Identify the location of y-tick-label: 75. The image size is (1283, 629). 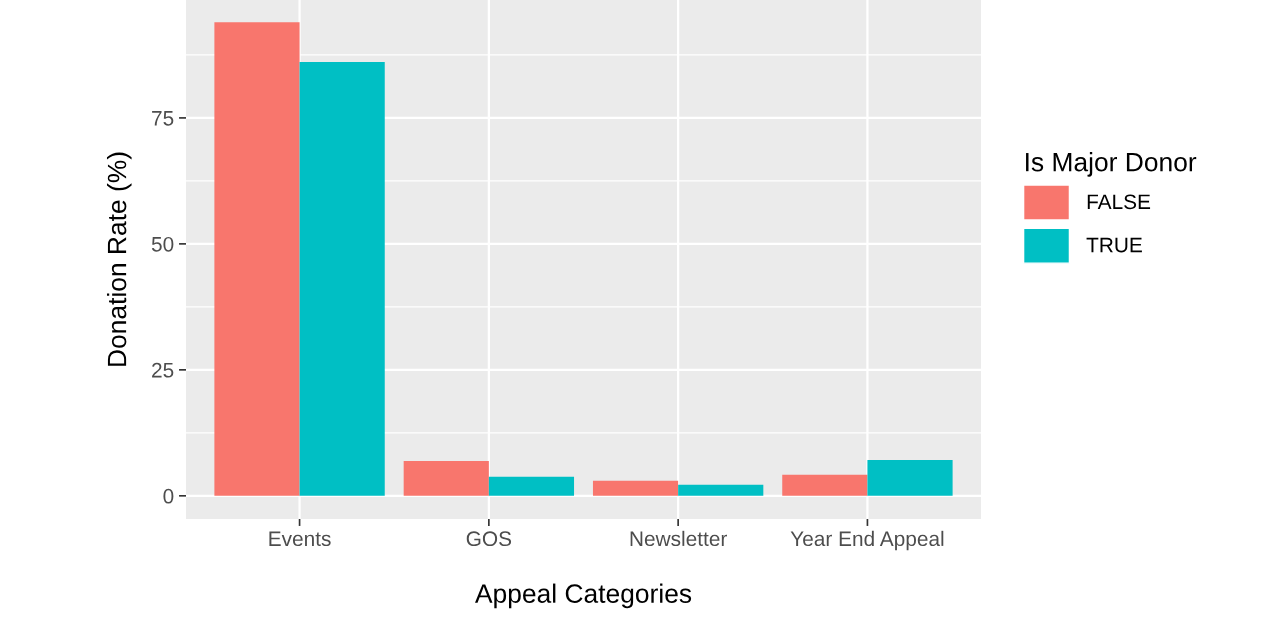
(163, 118).